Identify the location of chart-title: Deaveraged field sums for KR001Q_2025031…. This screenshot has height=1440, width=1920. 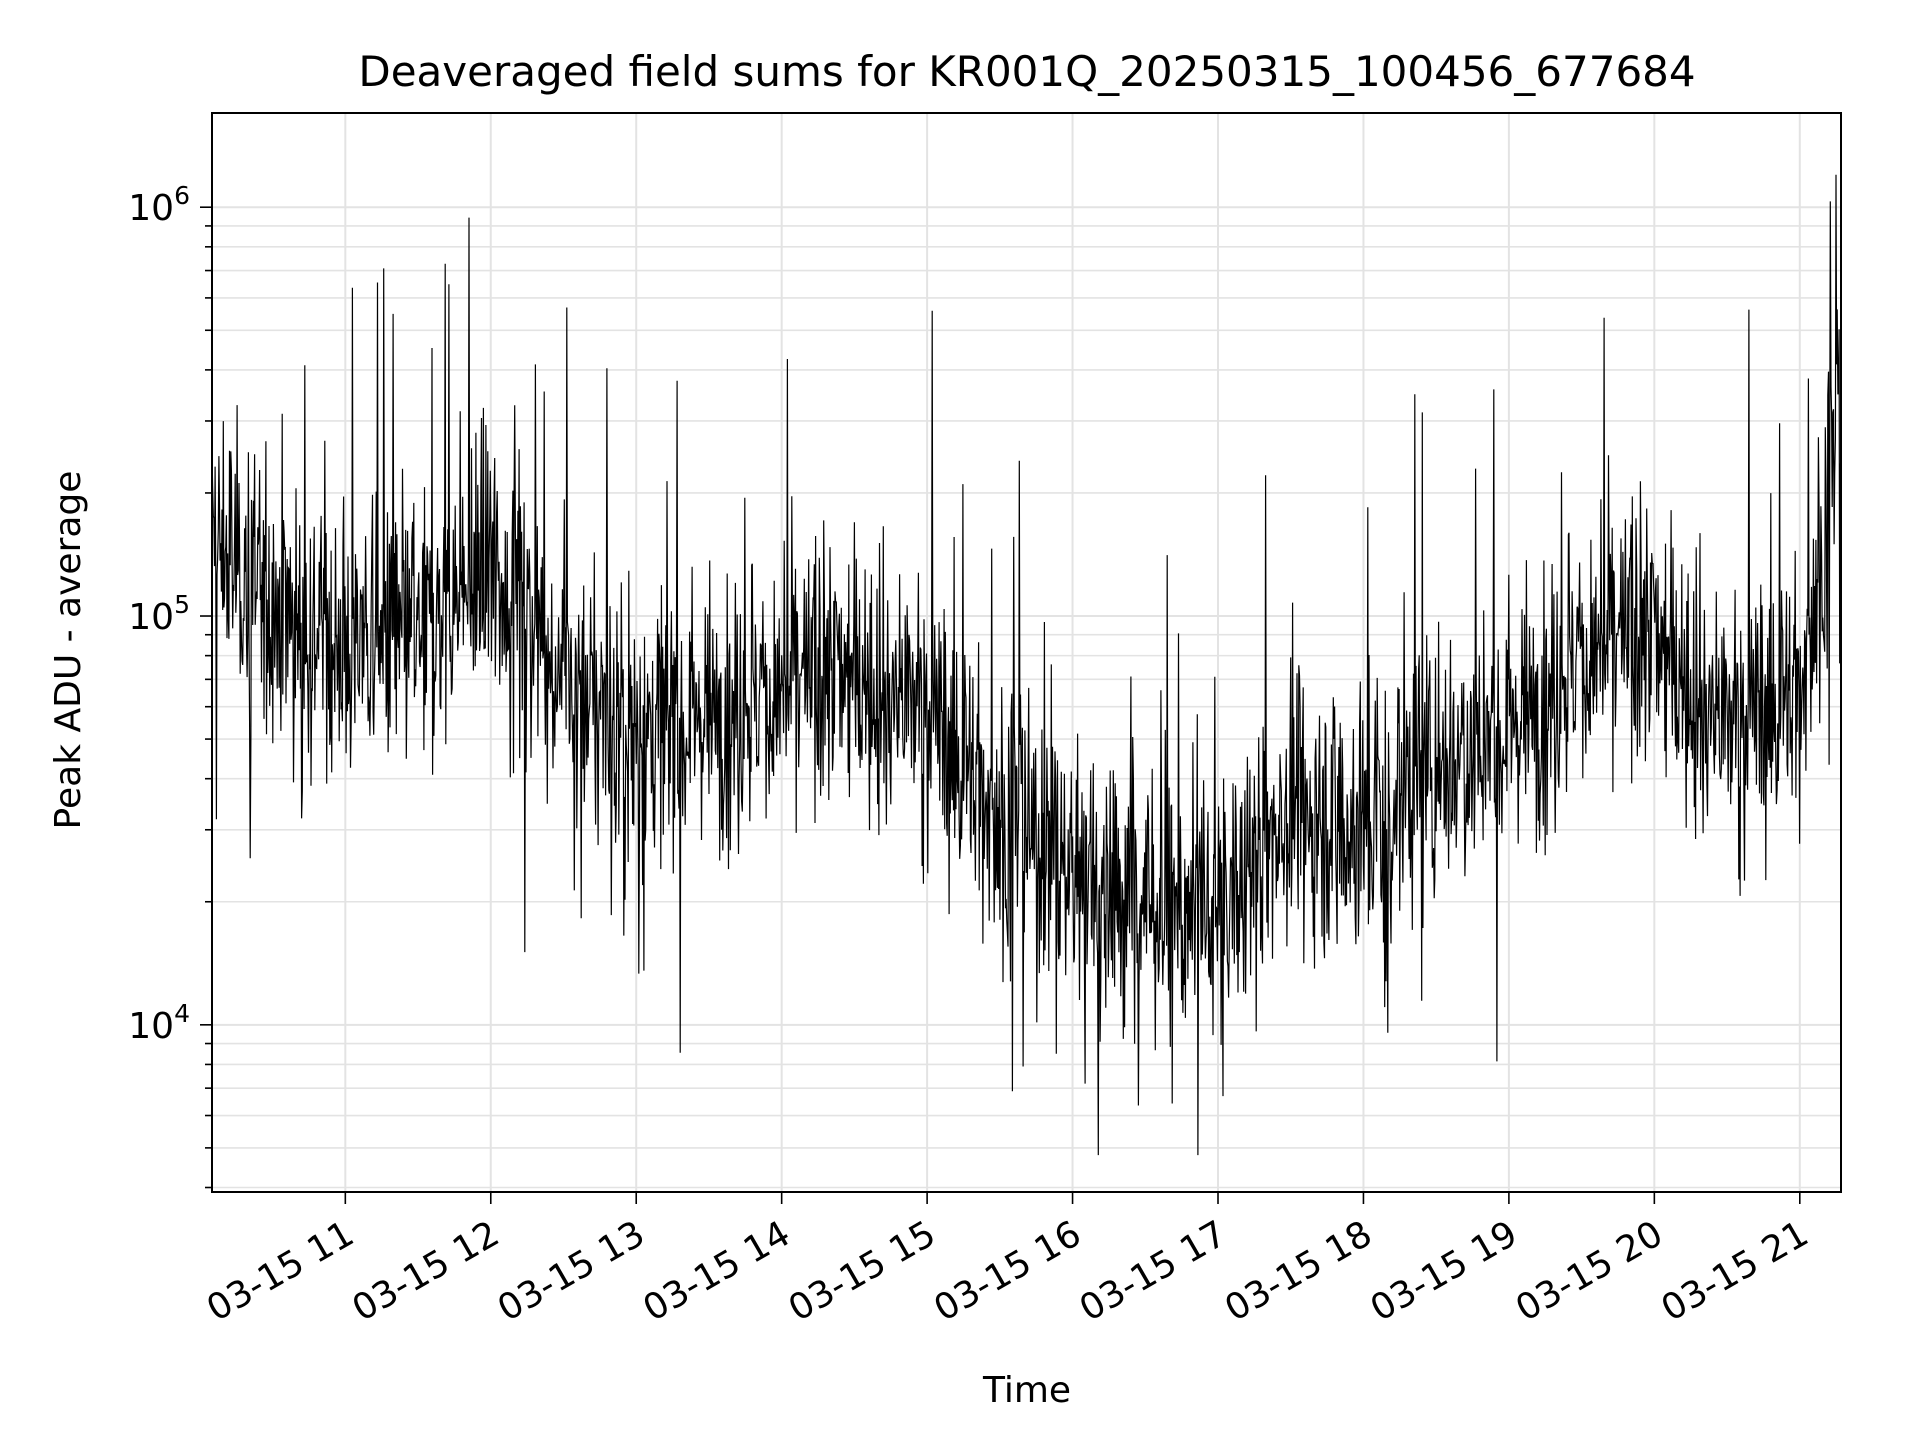
(1026, 71).